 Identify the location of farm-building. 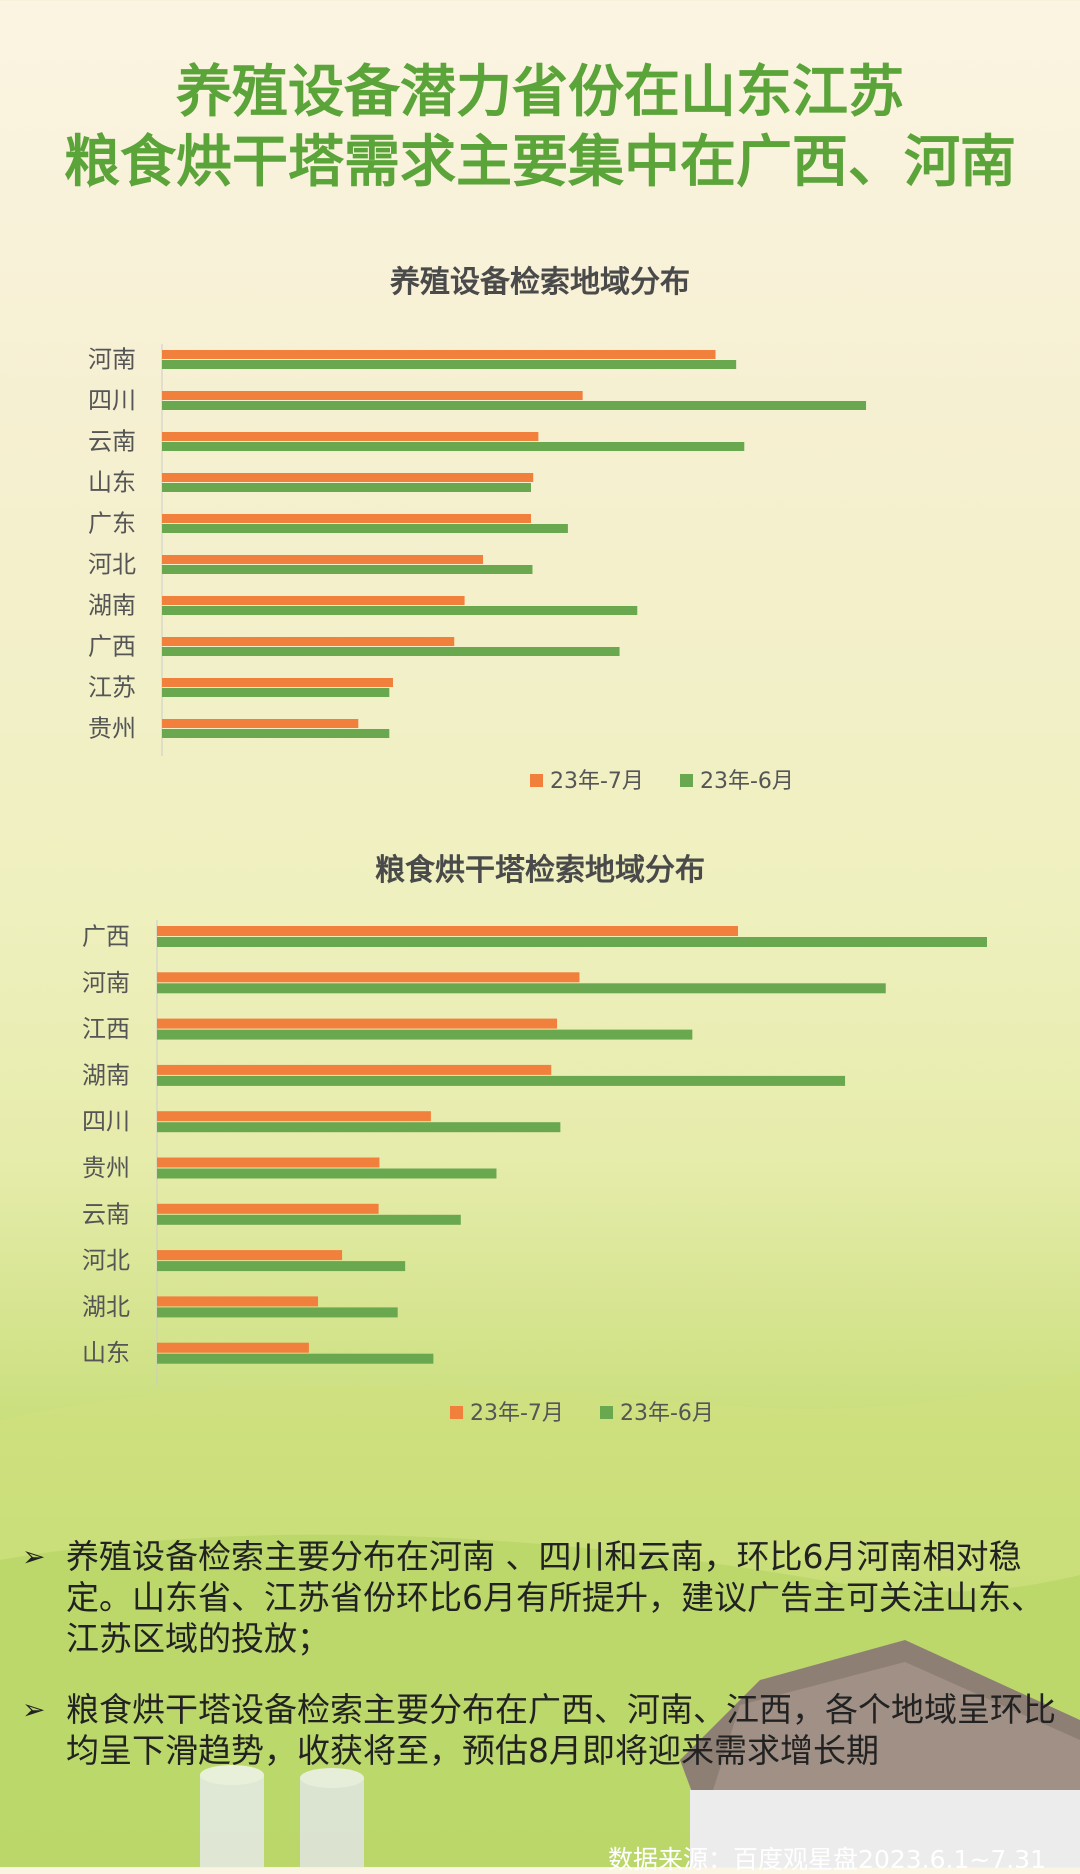
(880, 1753).